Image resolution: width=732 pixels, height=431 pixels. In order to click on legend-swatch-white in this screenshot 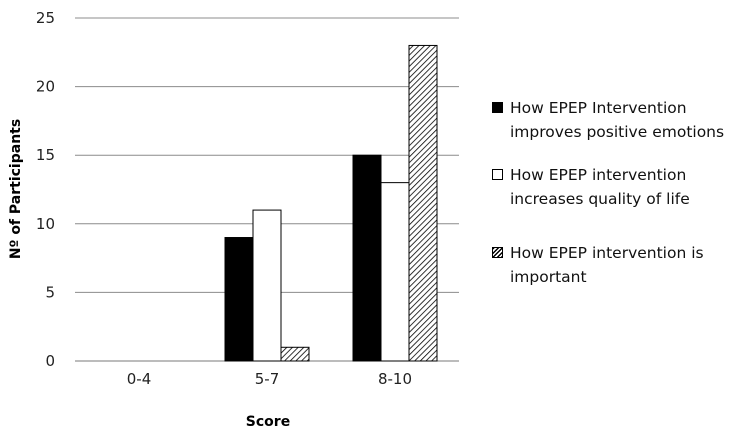, I will do `click(497, 174)`.